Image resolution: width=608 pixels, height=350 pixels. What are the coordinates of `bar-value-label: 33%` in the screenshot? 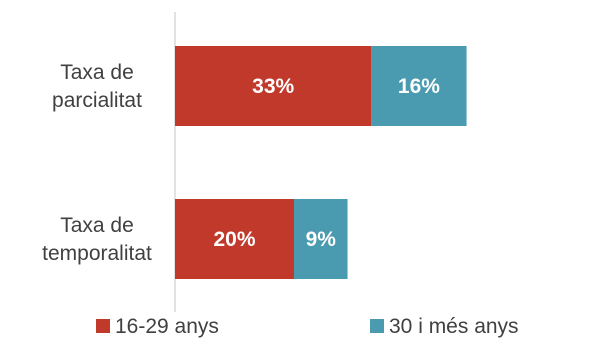 It's located at (273, 86).